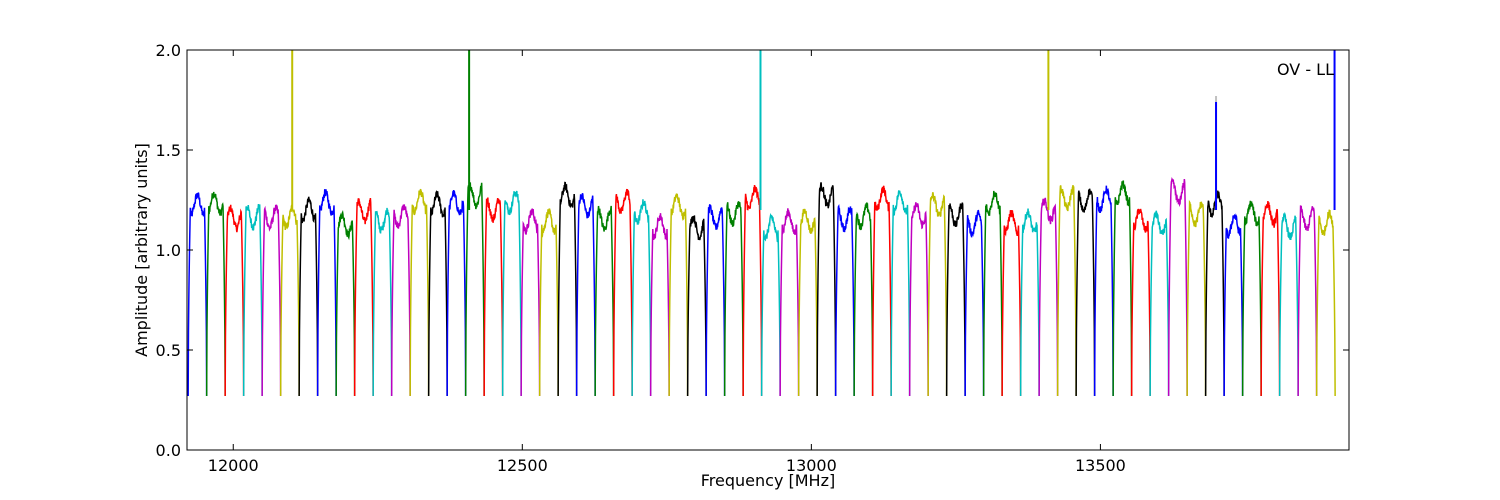 This screenshot has width=1500, height=500. What do you see at coordinates (1305, 69) in the screenshot?
I see `annotation-label: OV - LL` at bounding box center [1305, 69].